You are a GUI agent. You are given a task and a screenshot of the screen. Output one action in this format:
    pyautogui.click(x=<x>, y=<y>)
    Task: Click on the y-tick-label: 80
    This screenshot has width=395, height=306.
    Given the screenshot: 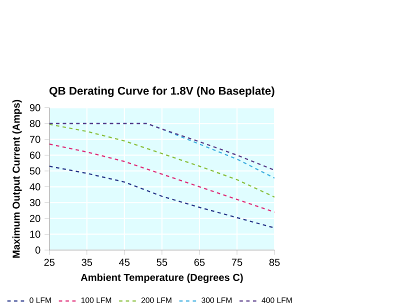 What is the action you would take?
    pyautogui.click(x=35, y=124)
    